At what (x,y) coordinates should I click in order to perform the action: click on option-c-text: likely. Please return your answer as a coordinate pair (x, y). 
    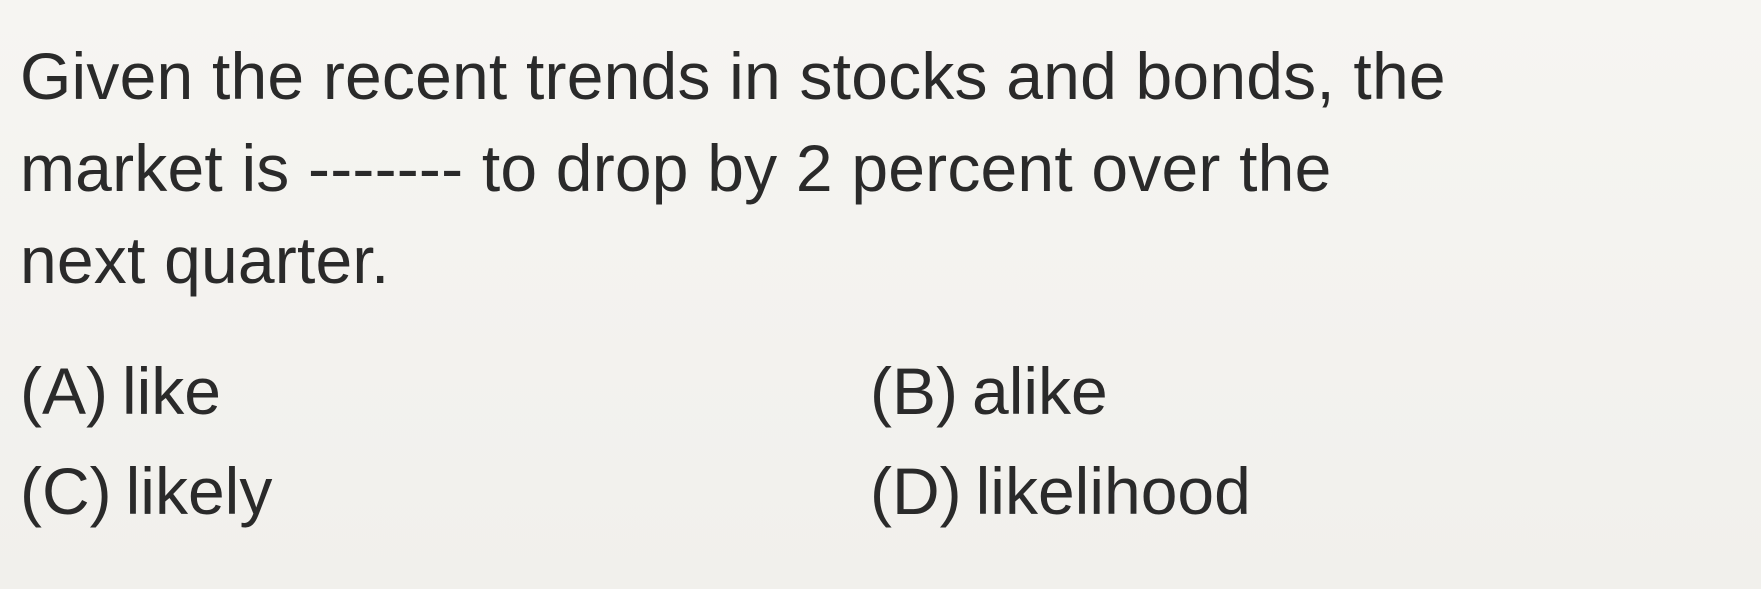
    Looking at the image, I should click on (199, 491).